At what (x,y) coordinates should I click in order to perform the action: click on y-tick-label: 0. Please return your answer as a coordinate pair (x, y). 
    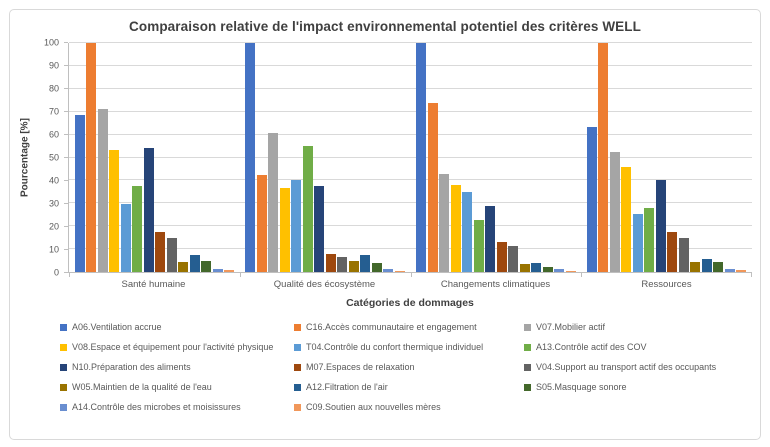
    Looking at the image, I should click on (56, 272).